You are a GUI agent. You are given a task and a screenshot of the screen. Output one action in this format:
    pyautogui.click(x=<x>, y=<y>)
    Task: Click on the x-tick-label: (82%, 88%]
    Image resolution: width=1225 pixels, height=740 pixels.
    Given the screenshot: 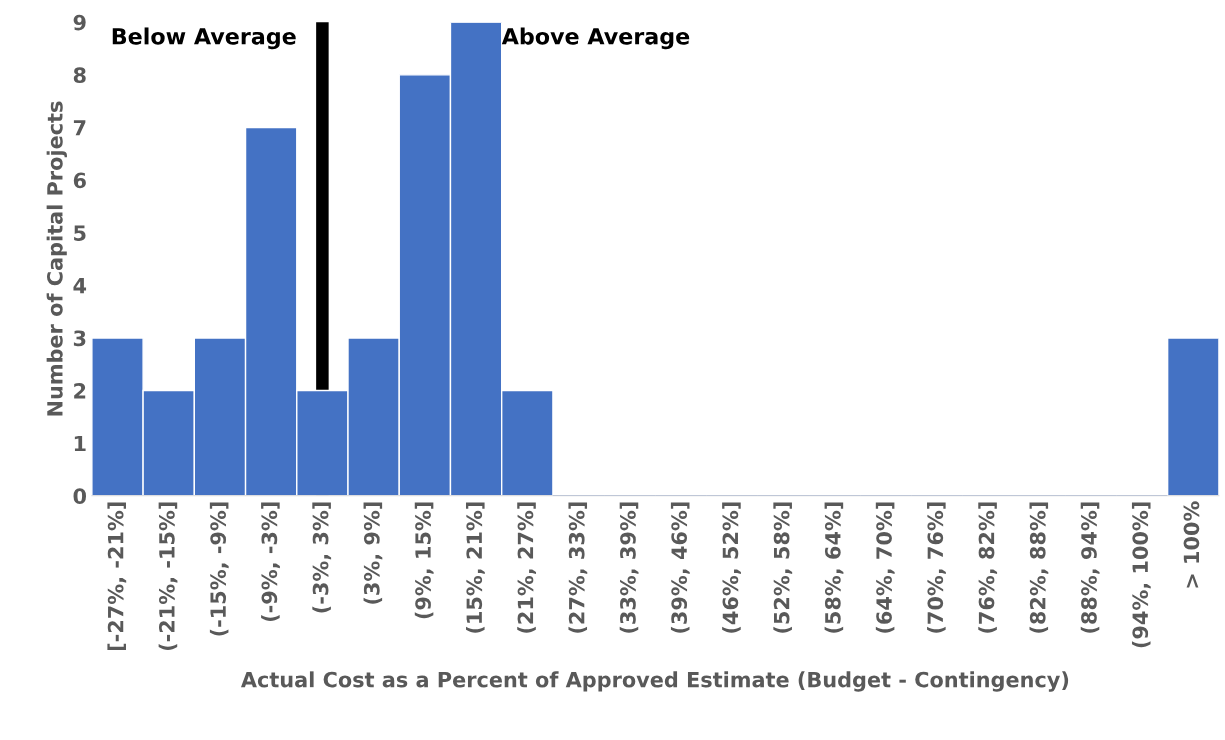 What is the action you would take?
    pyautogui.click(x=1039, y=567)
    